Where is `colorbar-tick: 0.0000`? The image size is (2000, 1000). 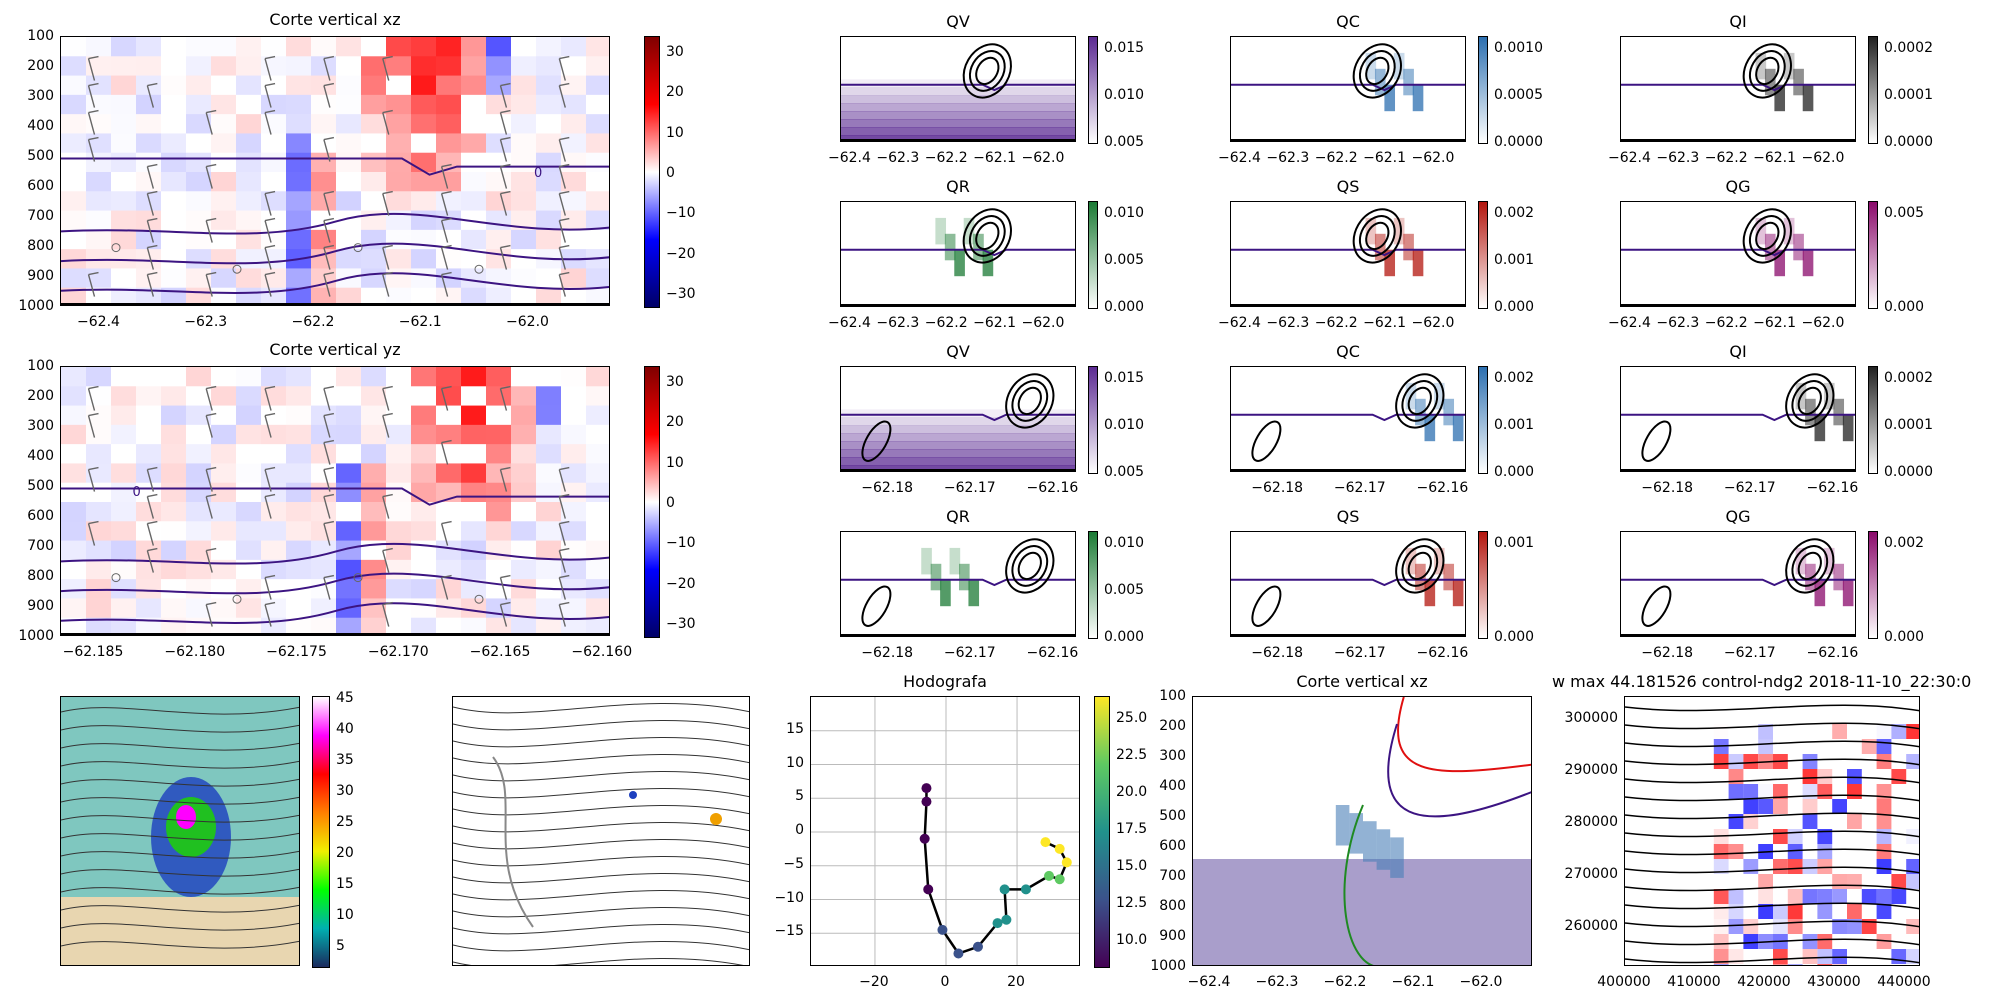 colorbar-tick: 0.0000 is located at coordinates (1518, 142).